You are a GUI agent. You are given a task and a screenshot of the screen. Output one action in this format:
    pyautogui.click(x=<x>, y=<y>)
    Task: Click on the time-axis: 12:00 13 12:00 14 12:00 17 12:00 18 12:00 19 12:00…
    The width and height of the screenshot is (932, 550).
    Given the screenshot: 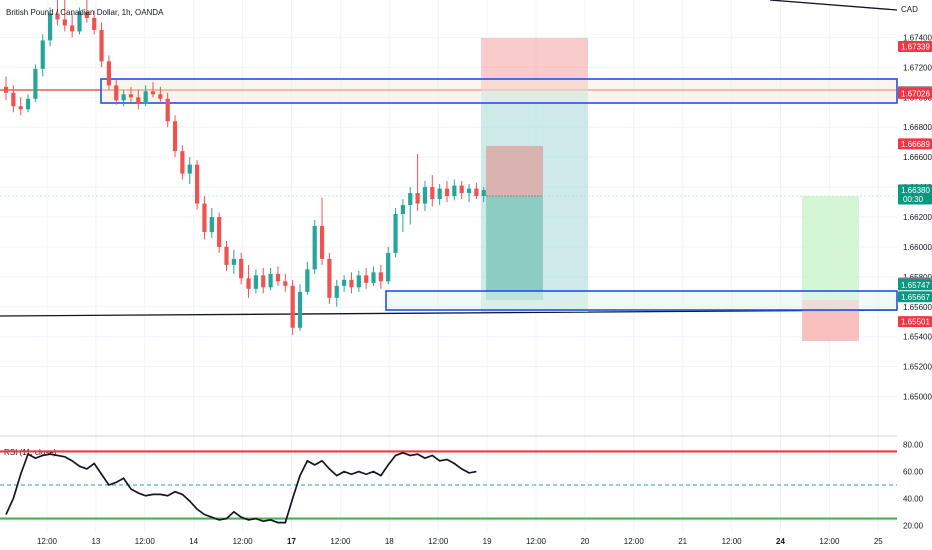 What is the action you would take?
    pyautogui.click(x=460, y=541)
    